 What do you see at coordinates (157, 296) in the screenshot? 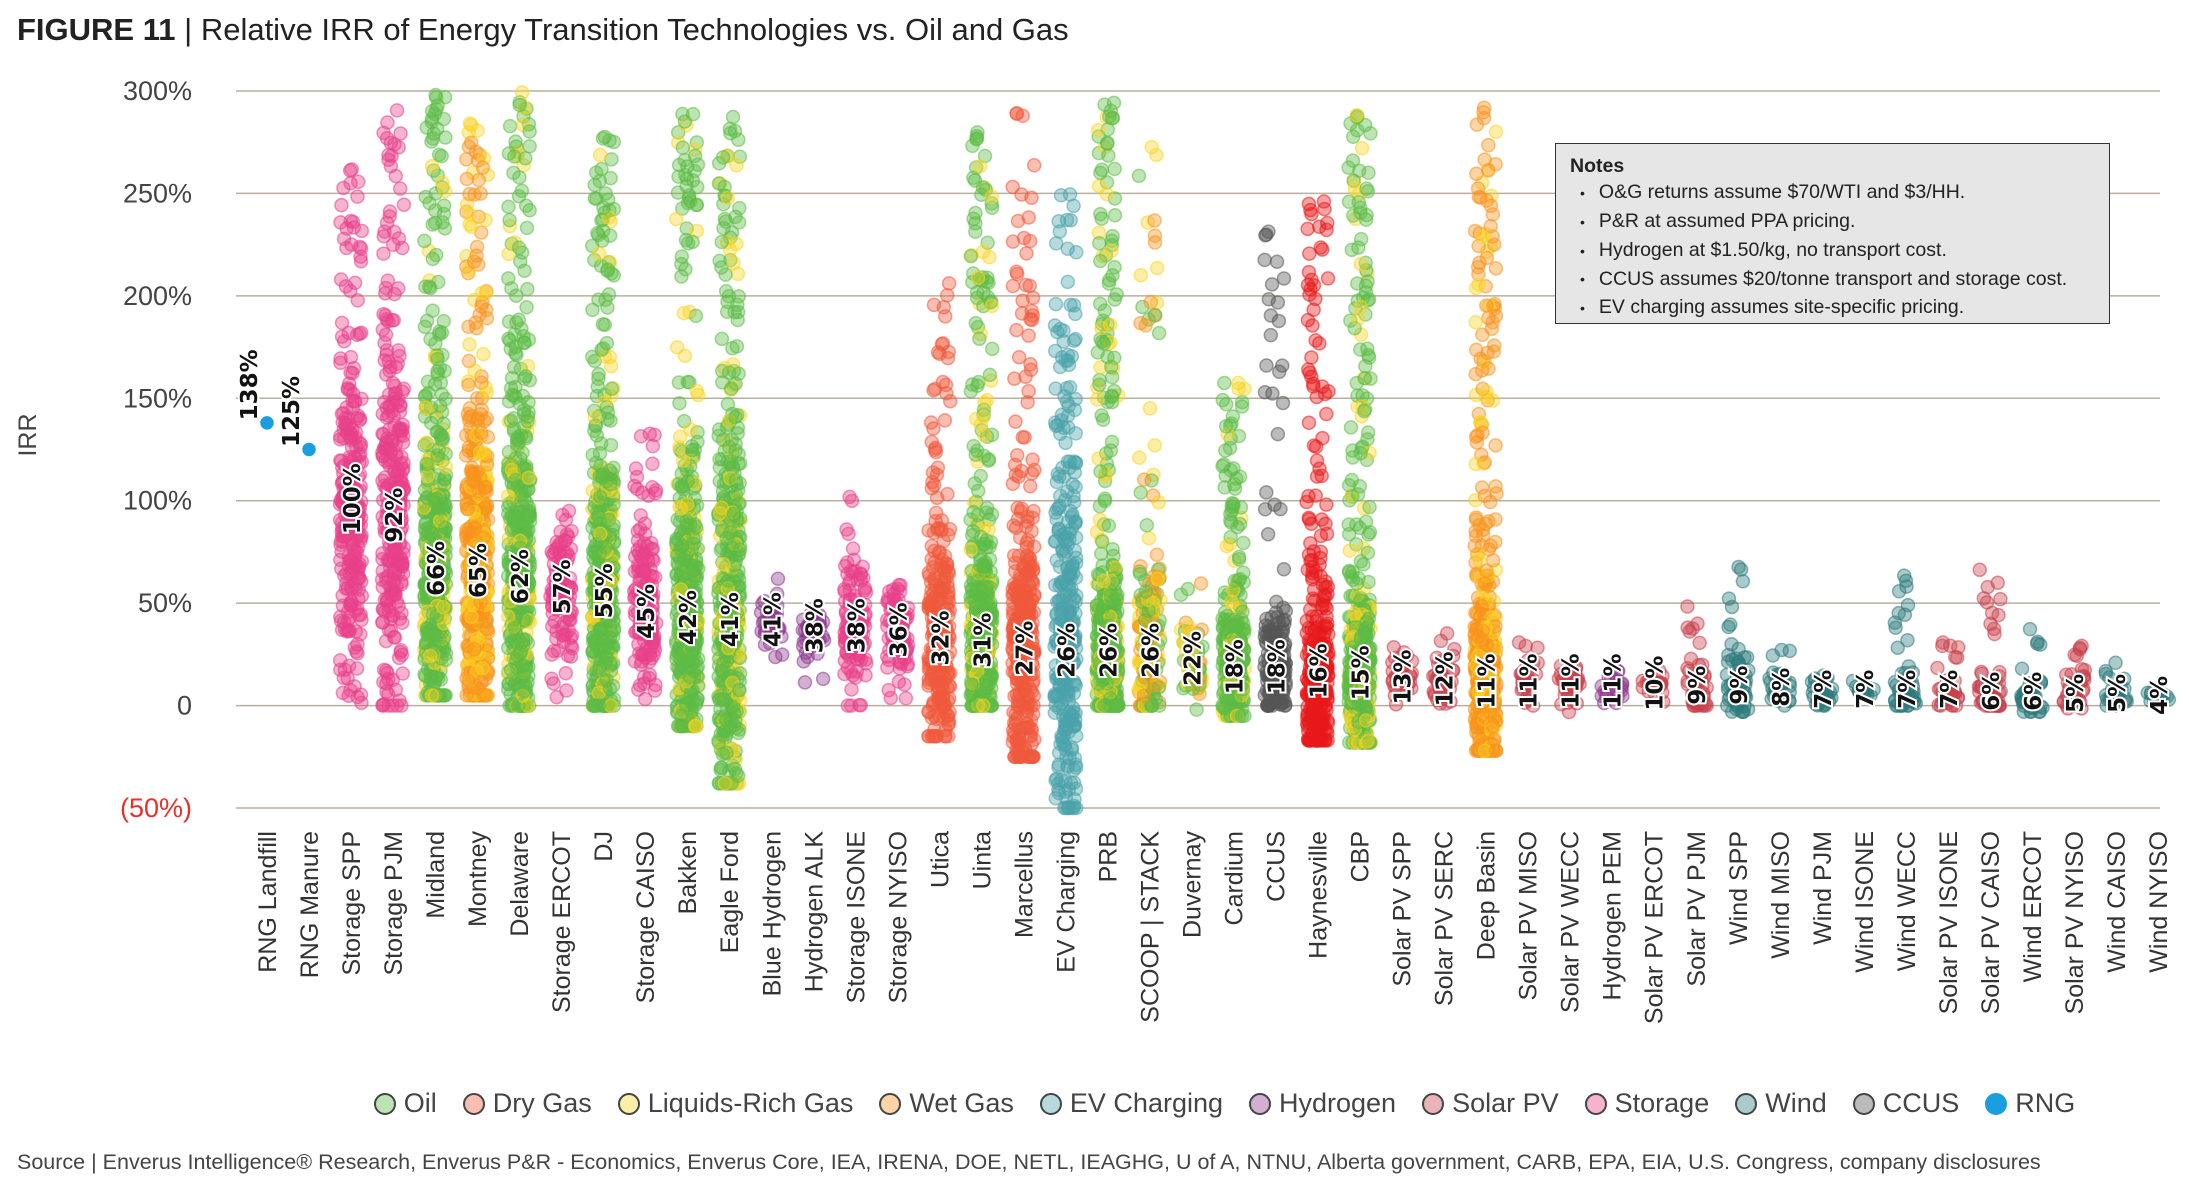
I see `y-tick-label: 200%` at bounding box center [157, 296].